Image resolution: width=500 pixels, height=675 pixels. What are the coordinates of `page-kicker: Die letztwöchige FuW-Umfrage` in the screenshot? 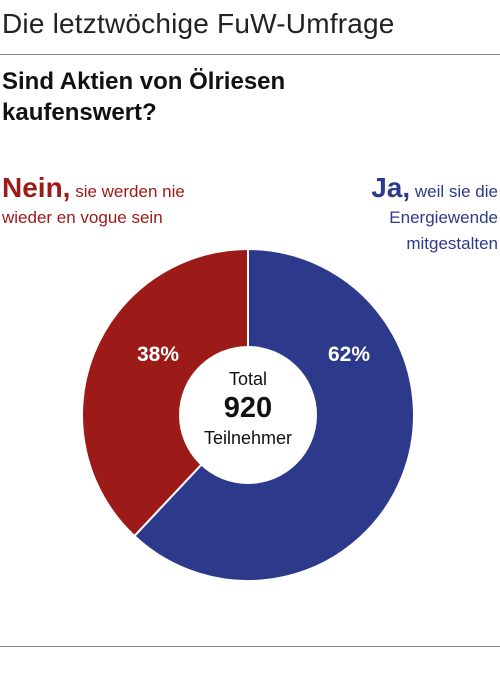 It's located at (198, 23).